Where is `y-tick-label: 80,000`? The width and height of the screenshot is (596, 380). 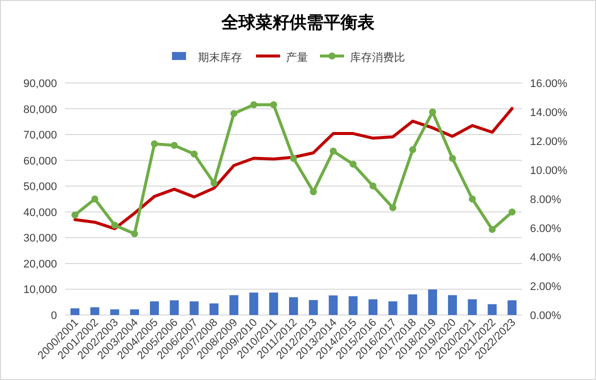 y-tick-label: 80,000 is located at coordinates (40, 110).